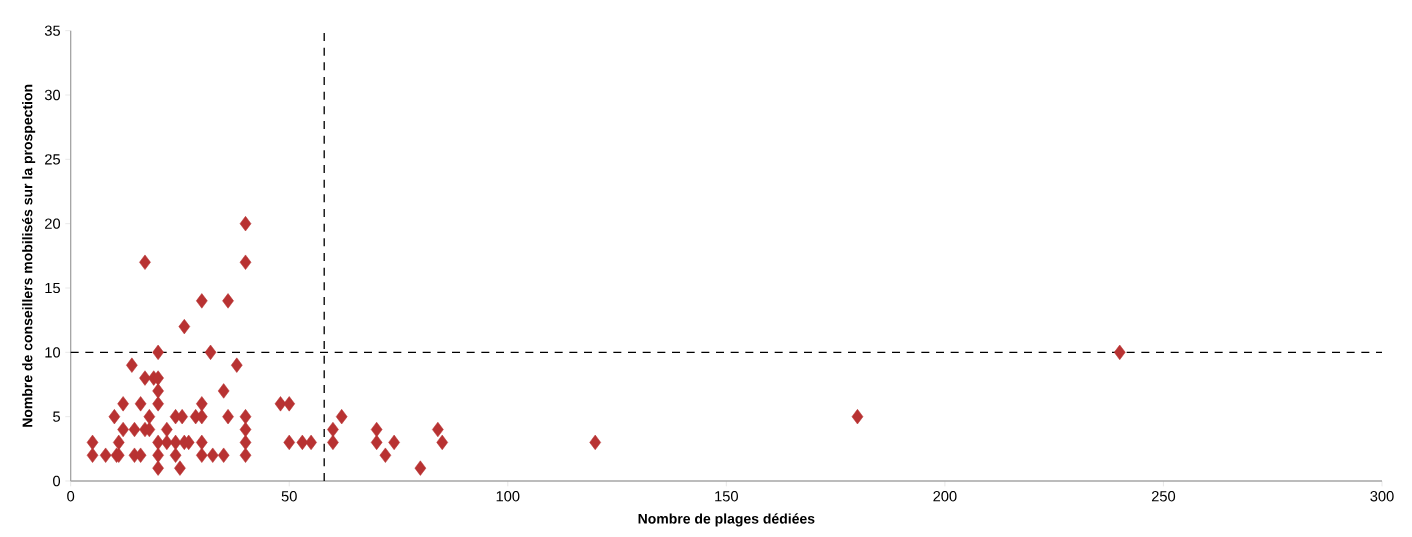 The height and width of the screenshot is (537, 1412). I want to click on y-axis-title: Nombre de conseillers mobilisés sur la prospection, so click(28, 255).